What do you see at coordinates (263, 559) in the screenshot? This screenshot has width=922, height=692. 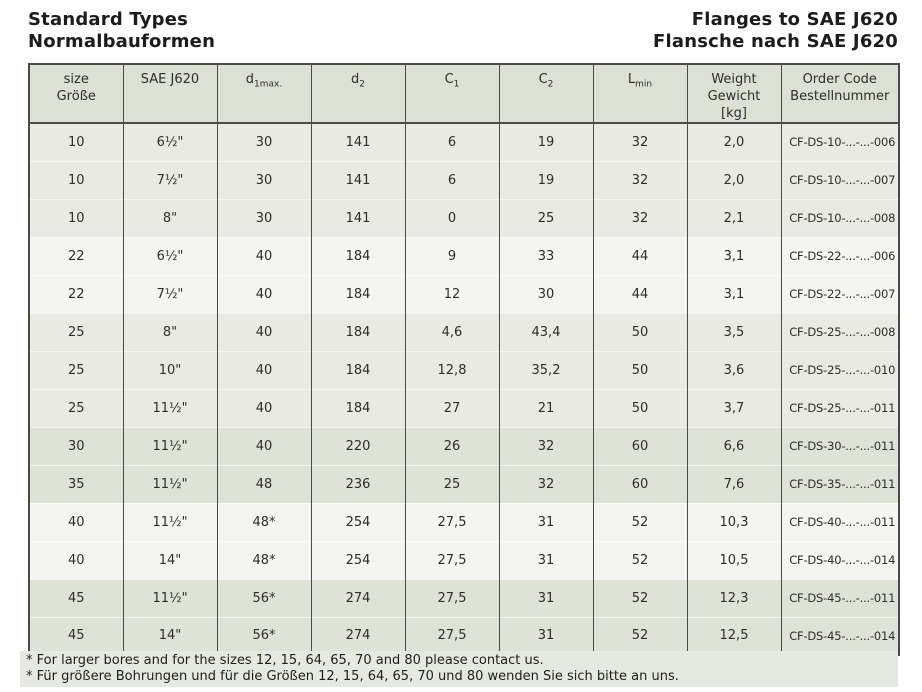 I see `cell-d1max: 48*` at bounding box center [263, 559].